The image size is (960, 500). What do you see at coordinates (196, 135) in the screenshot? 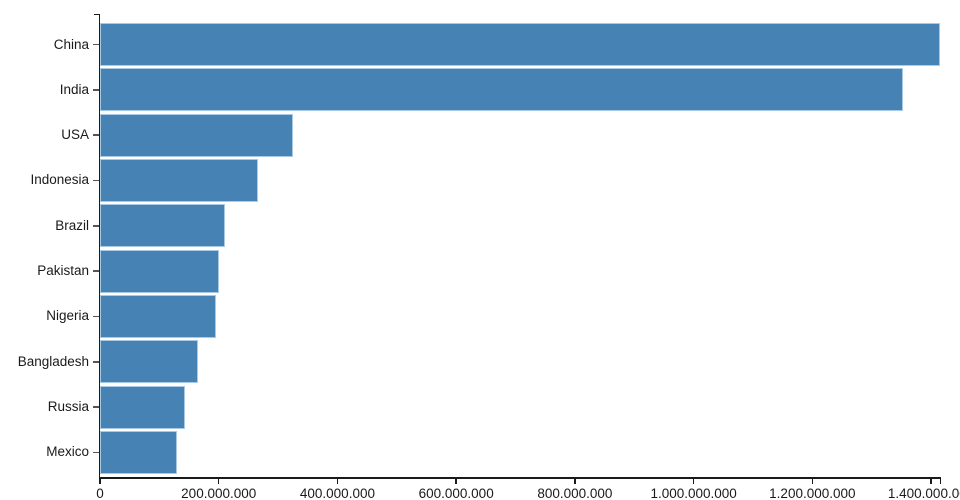
I see `bar-usa` at bounding box center [196, 135].